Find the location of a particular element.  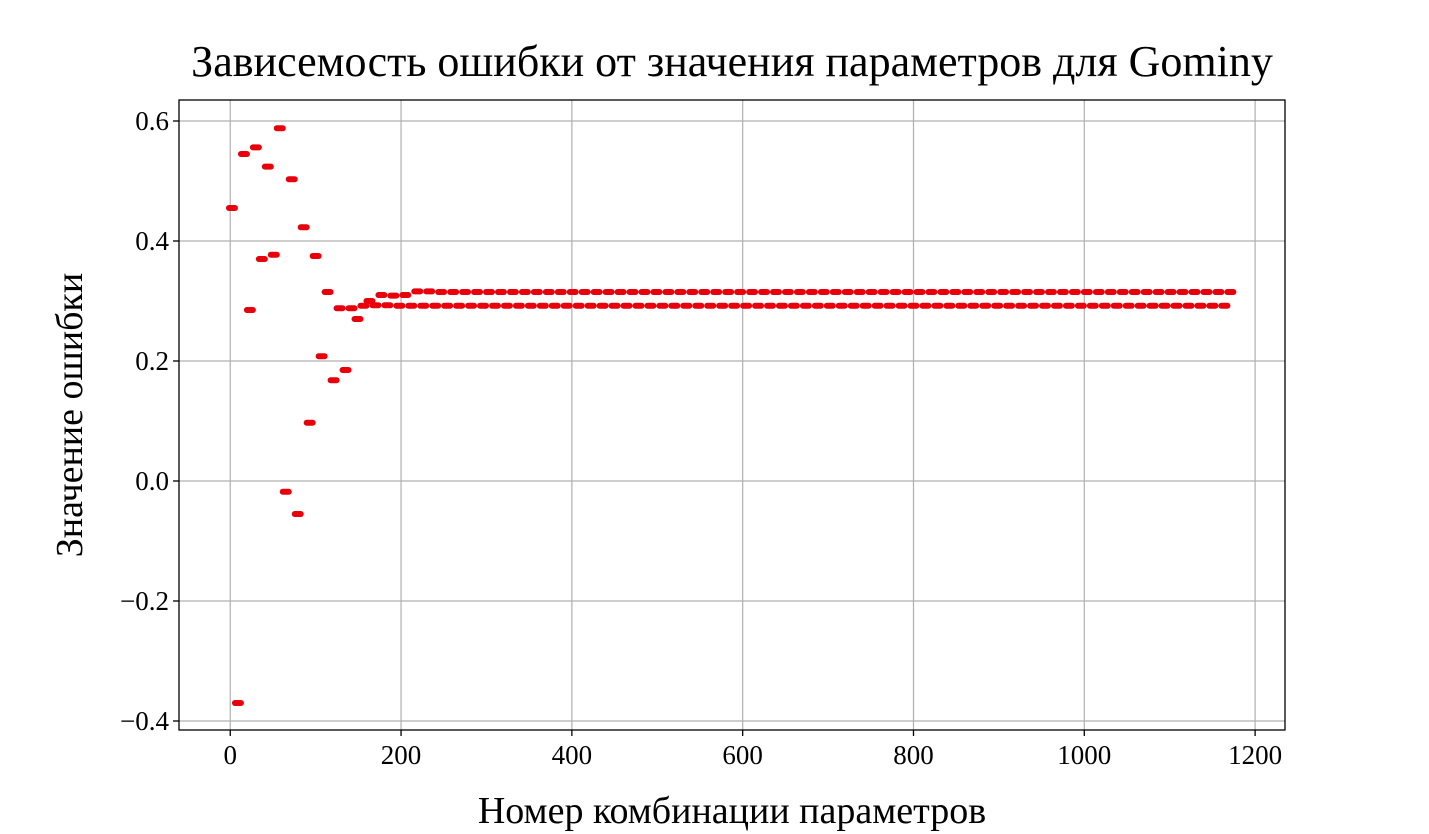

y-tick-label: 0.4 is located at coordinates (152, 241).